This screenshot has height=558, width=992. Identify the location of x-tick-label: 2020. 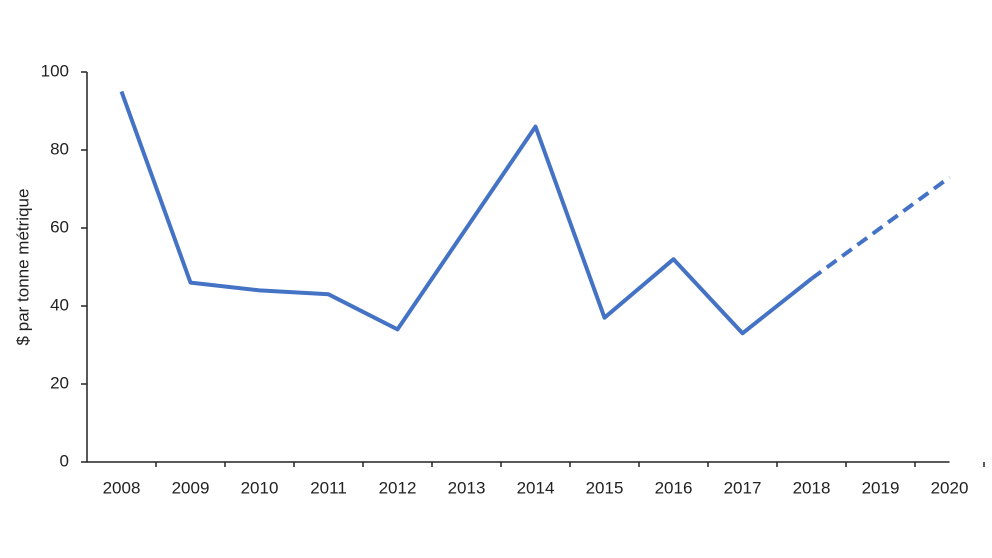
(950, 487).